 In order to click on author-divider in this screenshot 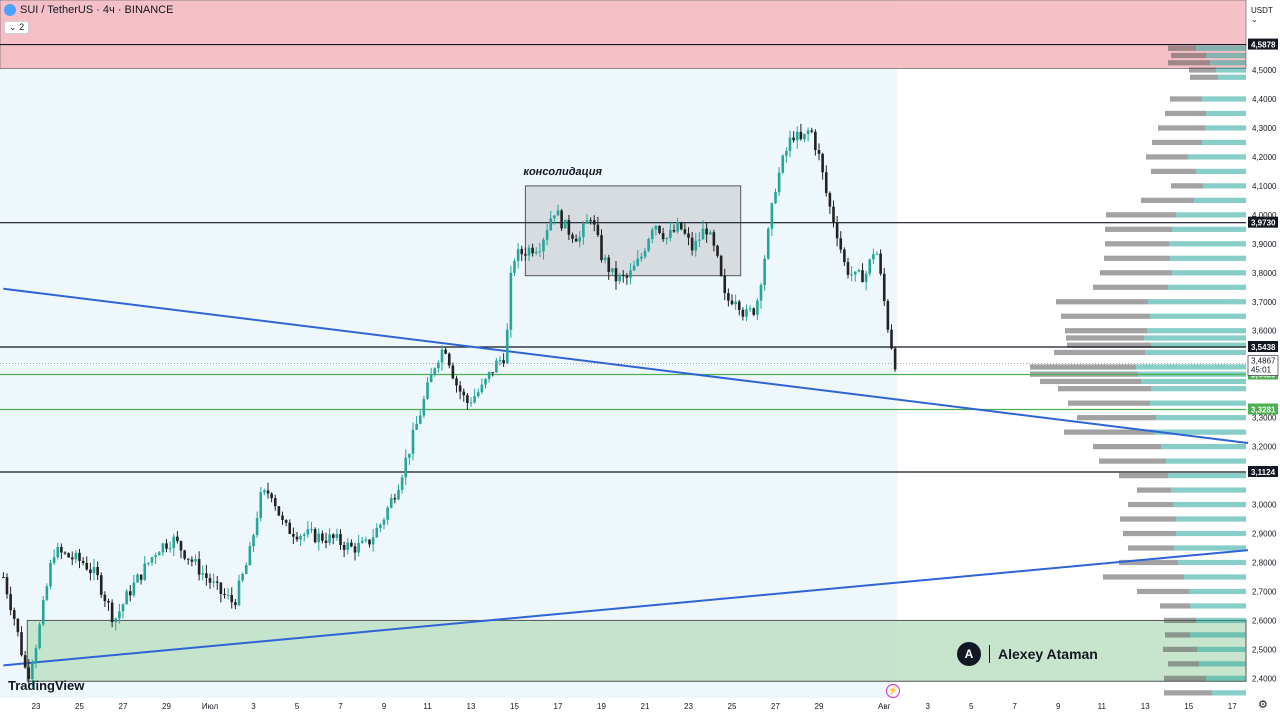, I will do `click(989, 654)`.